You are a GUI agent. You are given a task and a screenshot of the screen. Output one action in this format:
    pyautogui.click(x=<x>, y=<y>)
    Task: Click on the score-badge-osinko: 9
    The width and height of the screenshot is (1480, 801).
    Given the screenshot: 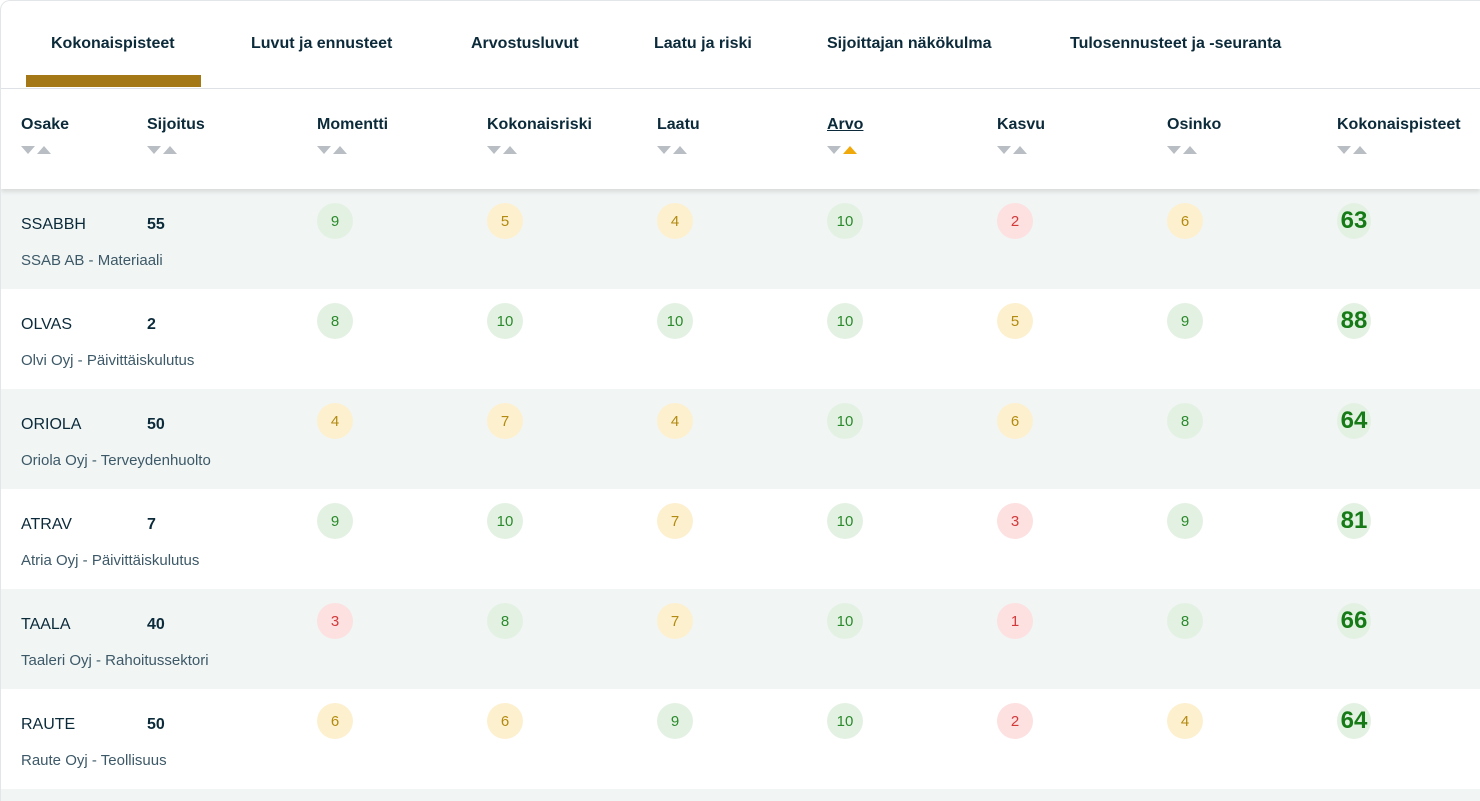 What is the action you would take?
    pyautogui.click(x=1185, y=521)
    